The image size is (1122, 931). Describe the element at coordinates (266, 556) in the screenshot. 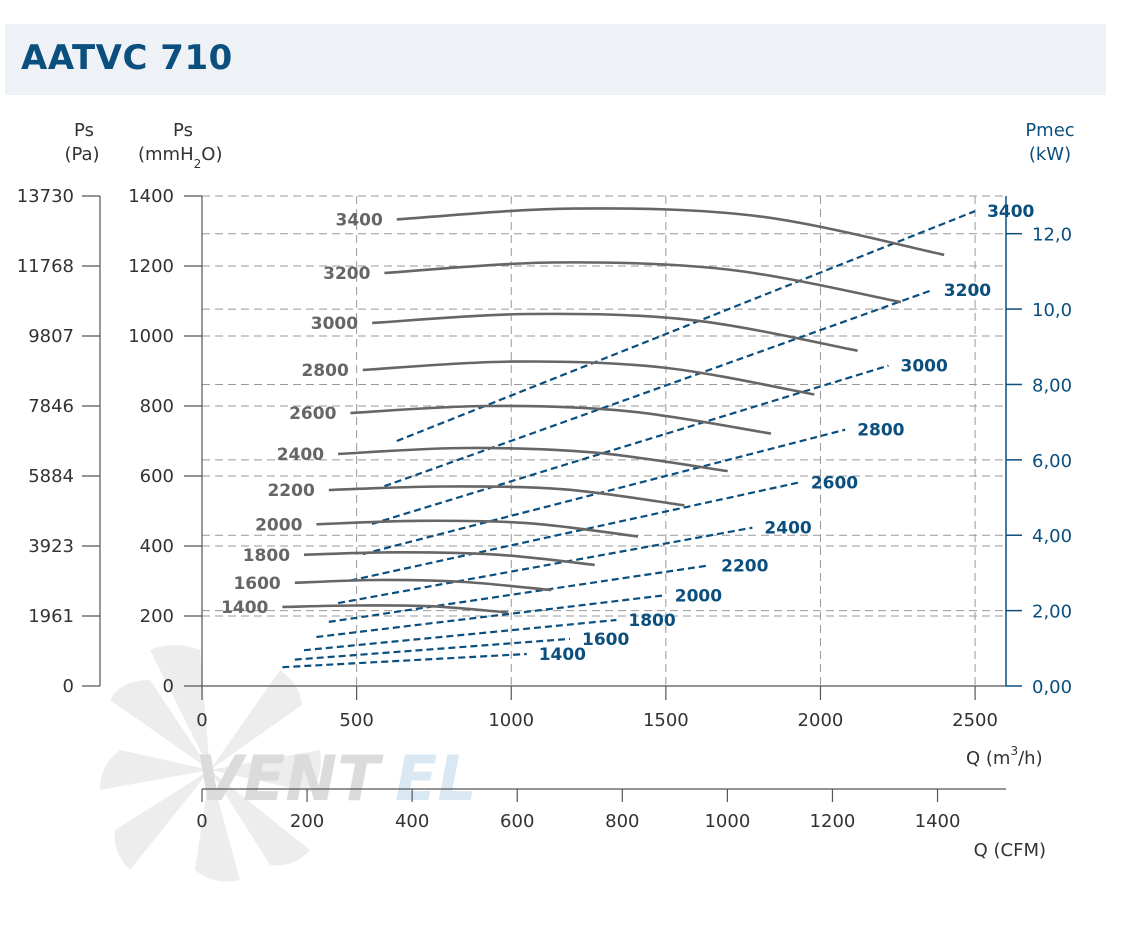

I see `pressure-curve-label-1800: 1800` at that location.